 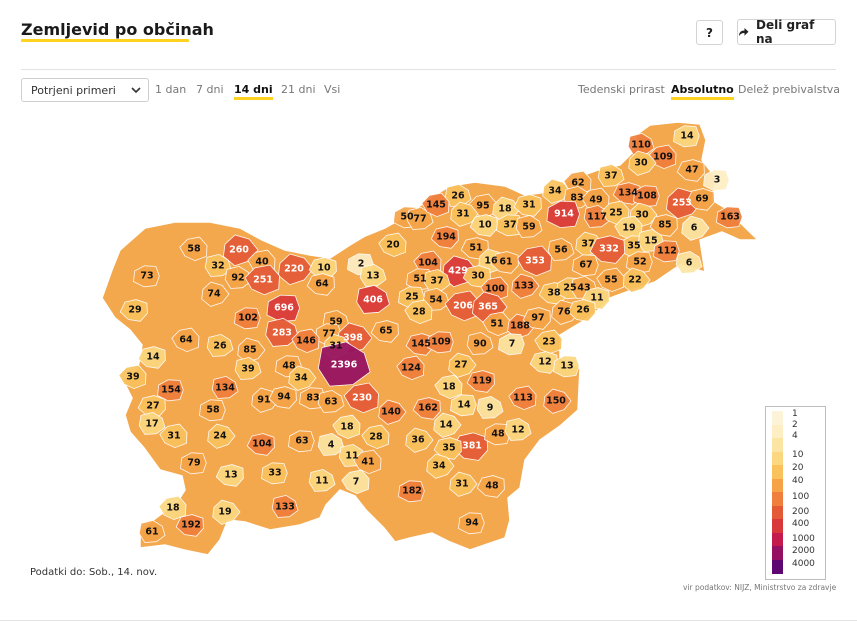 I want to click on metric-select: Potrjeni primeri, so click(x=85, y=90).